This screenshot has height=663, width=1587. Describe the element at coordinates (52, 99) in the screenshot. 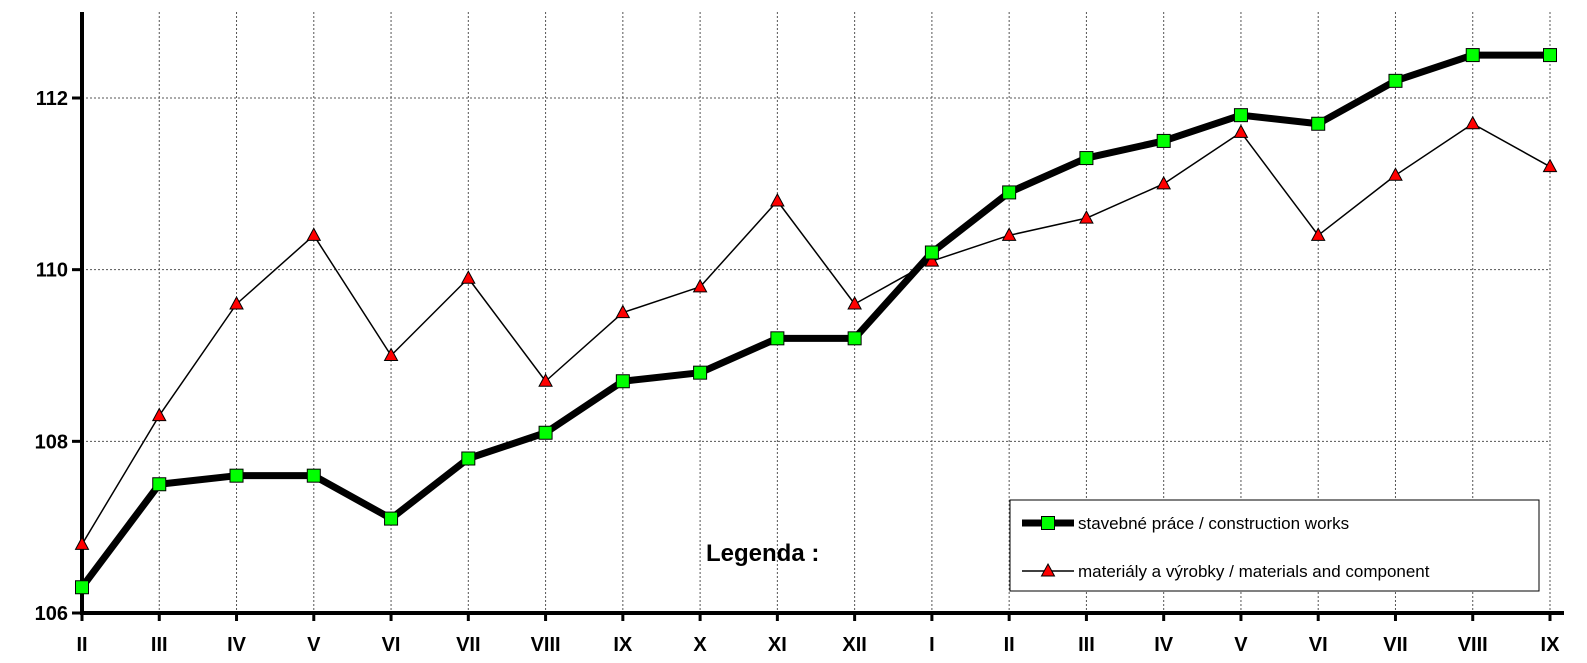

I see `y-tick-label: 112` at that location.